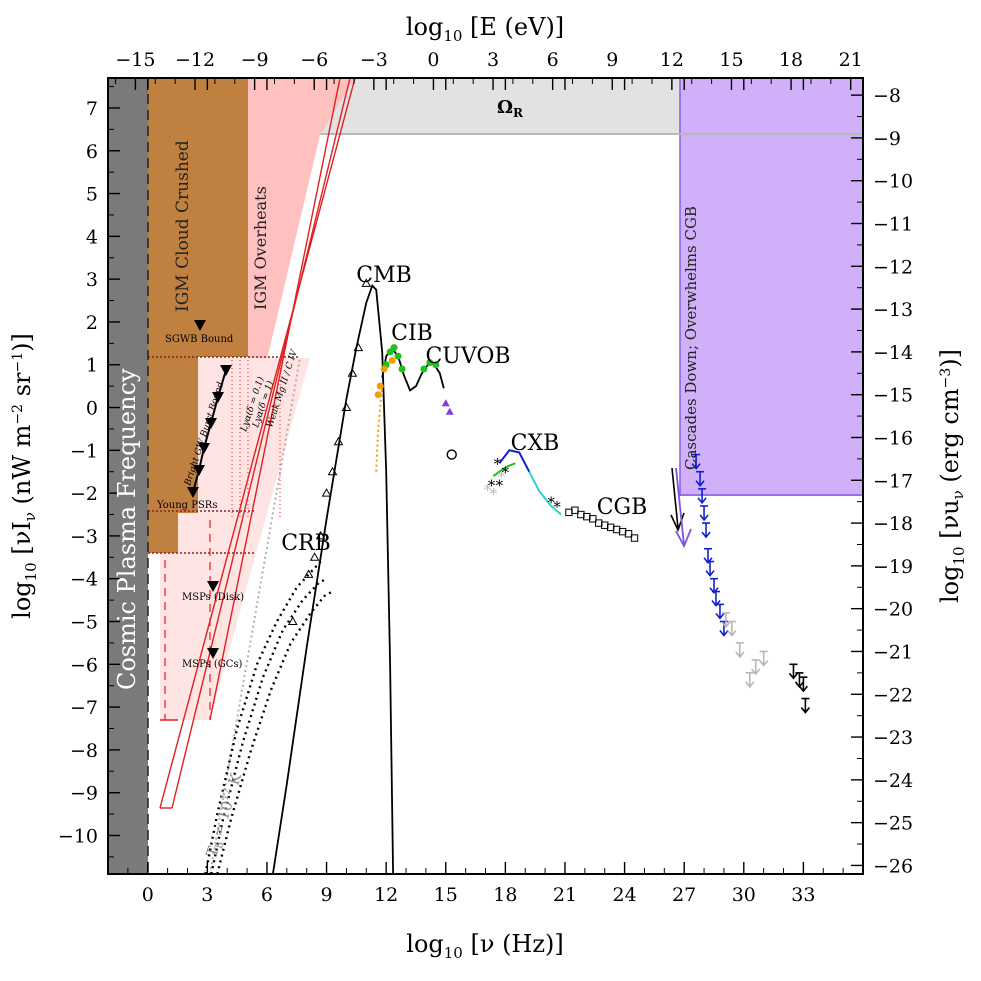 The height and width of the screenshot is (981, 981). What do you see at coordinates (374, 60) in the screenshot?
I see `top-tick-label: −3` at bounding box center [374, 60].